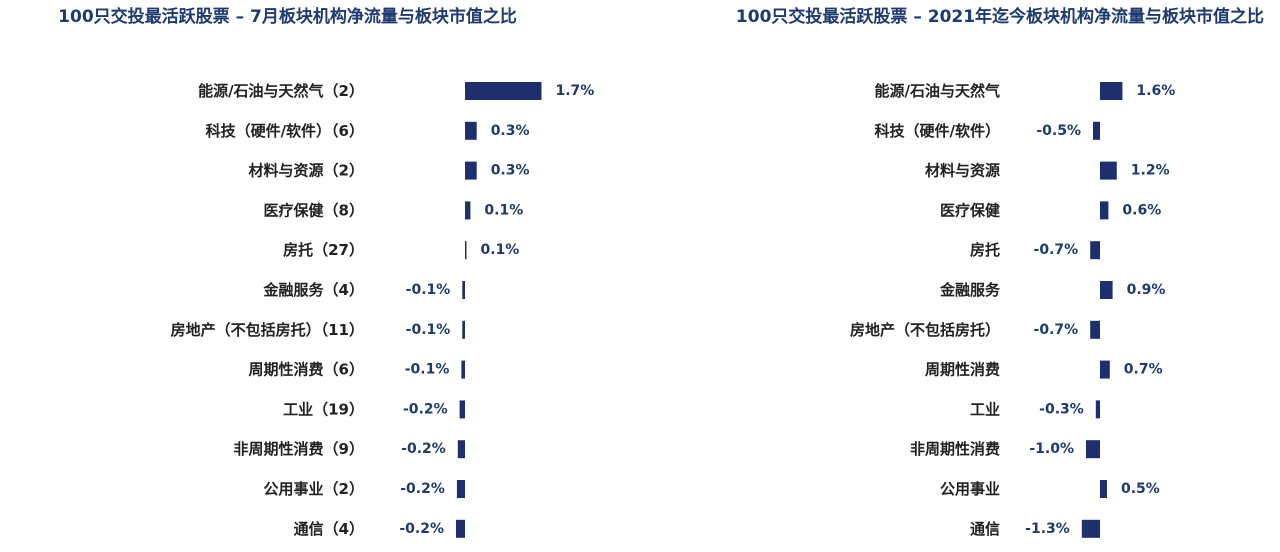 The width and height of the screenshot is (1280, 552). Describe the element at coordinates (323, 409) in the screenshot. I see `category-label: 工业（19）` at that location.